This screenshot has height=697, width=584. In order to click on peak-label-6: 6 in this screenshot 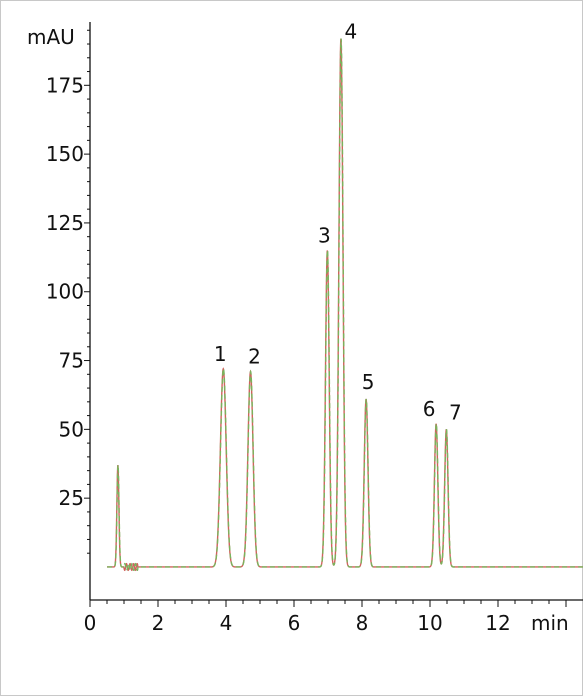, I will do `click(429, 409)`.